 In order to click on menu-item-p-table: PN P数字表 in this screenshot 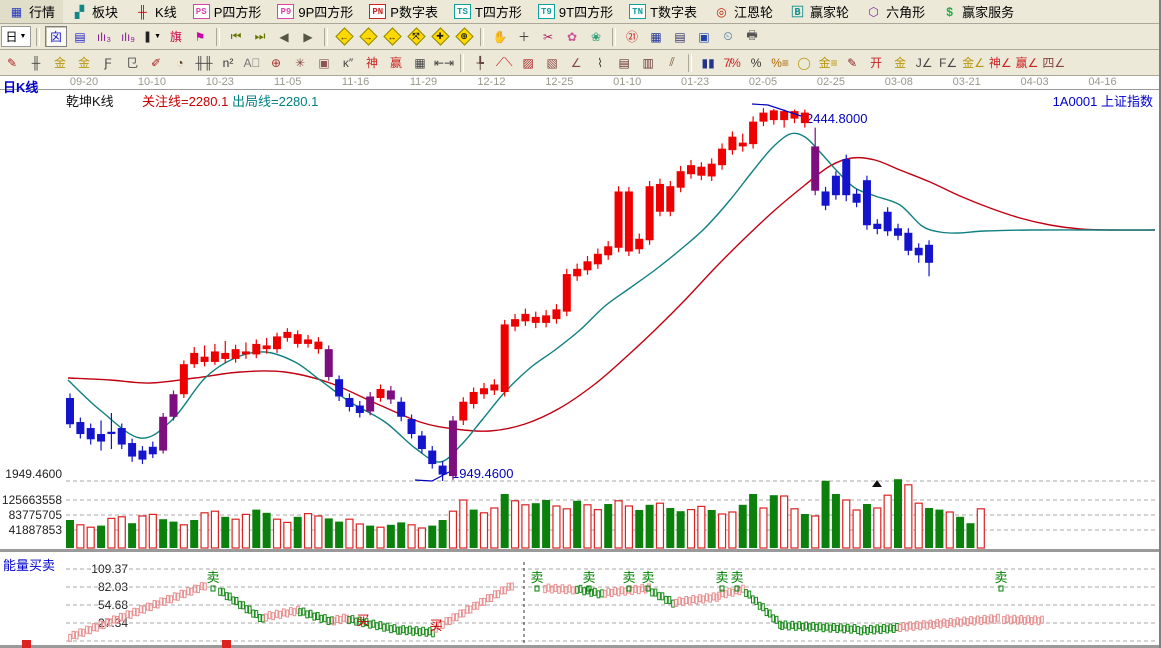, I will do `click(403, 11)`.